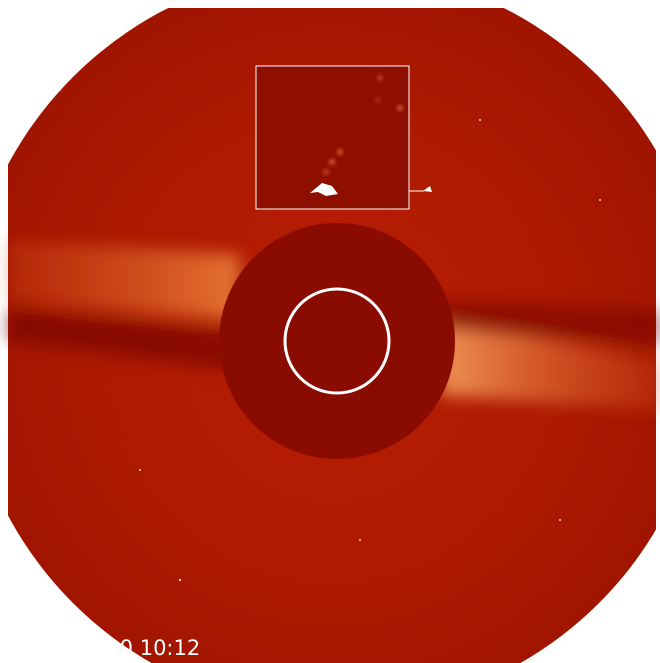 The width and height of the screenshot is (660, 663). I want to click on streak, so click(551, 18).